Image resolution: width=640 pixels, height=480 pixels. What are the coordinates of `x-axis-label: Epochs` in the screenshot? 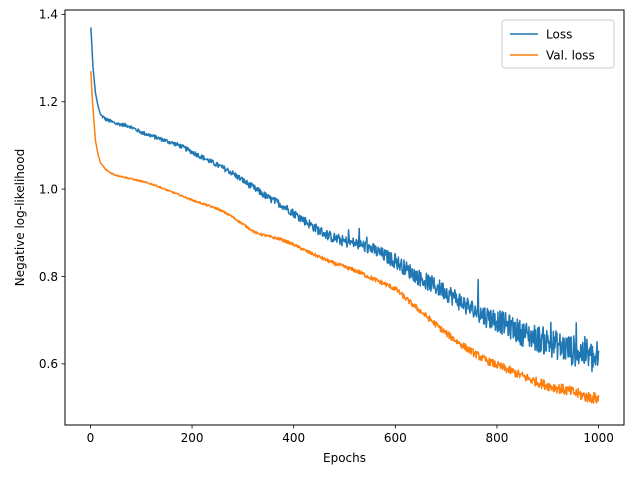 It's located at (344, 458).